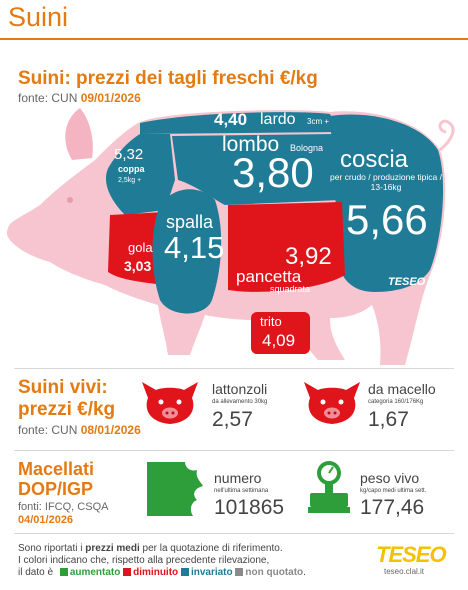 This screenshot has height=590, width=468. I want to click on pancetta-note: squadrata, so click(290, 289).